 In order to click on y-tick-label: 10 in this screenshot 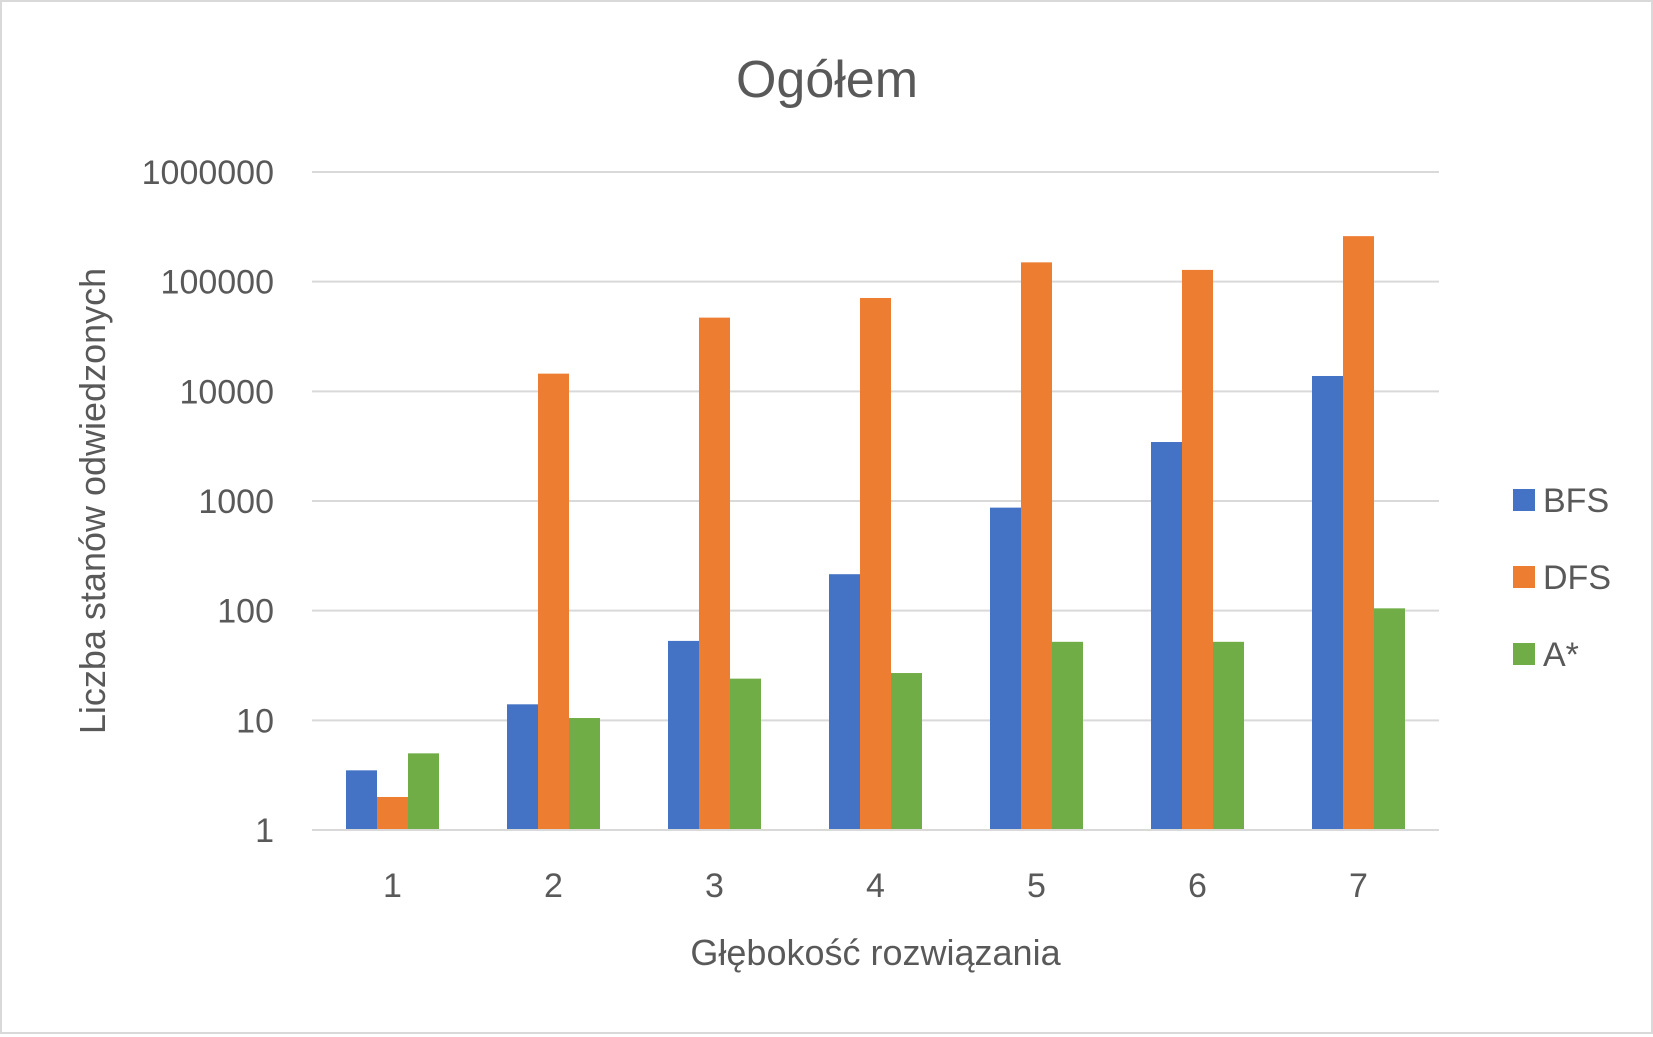, I will do `click(255, 721)`.